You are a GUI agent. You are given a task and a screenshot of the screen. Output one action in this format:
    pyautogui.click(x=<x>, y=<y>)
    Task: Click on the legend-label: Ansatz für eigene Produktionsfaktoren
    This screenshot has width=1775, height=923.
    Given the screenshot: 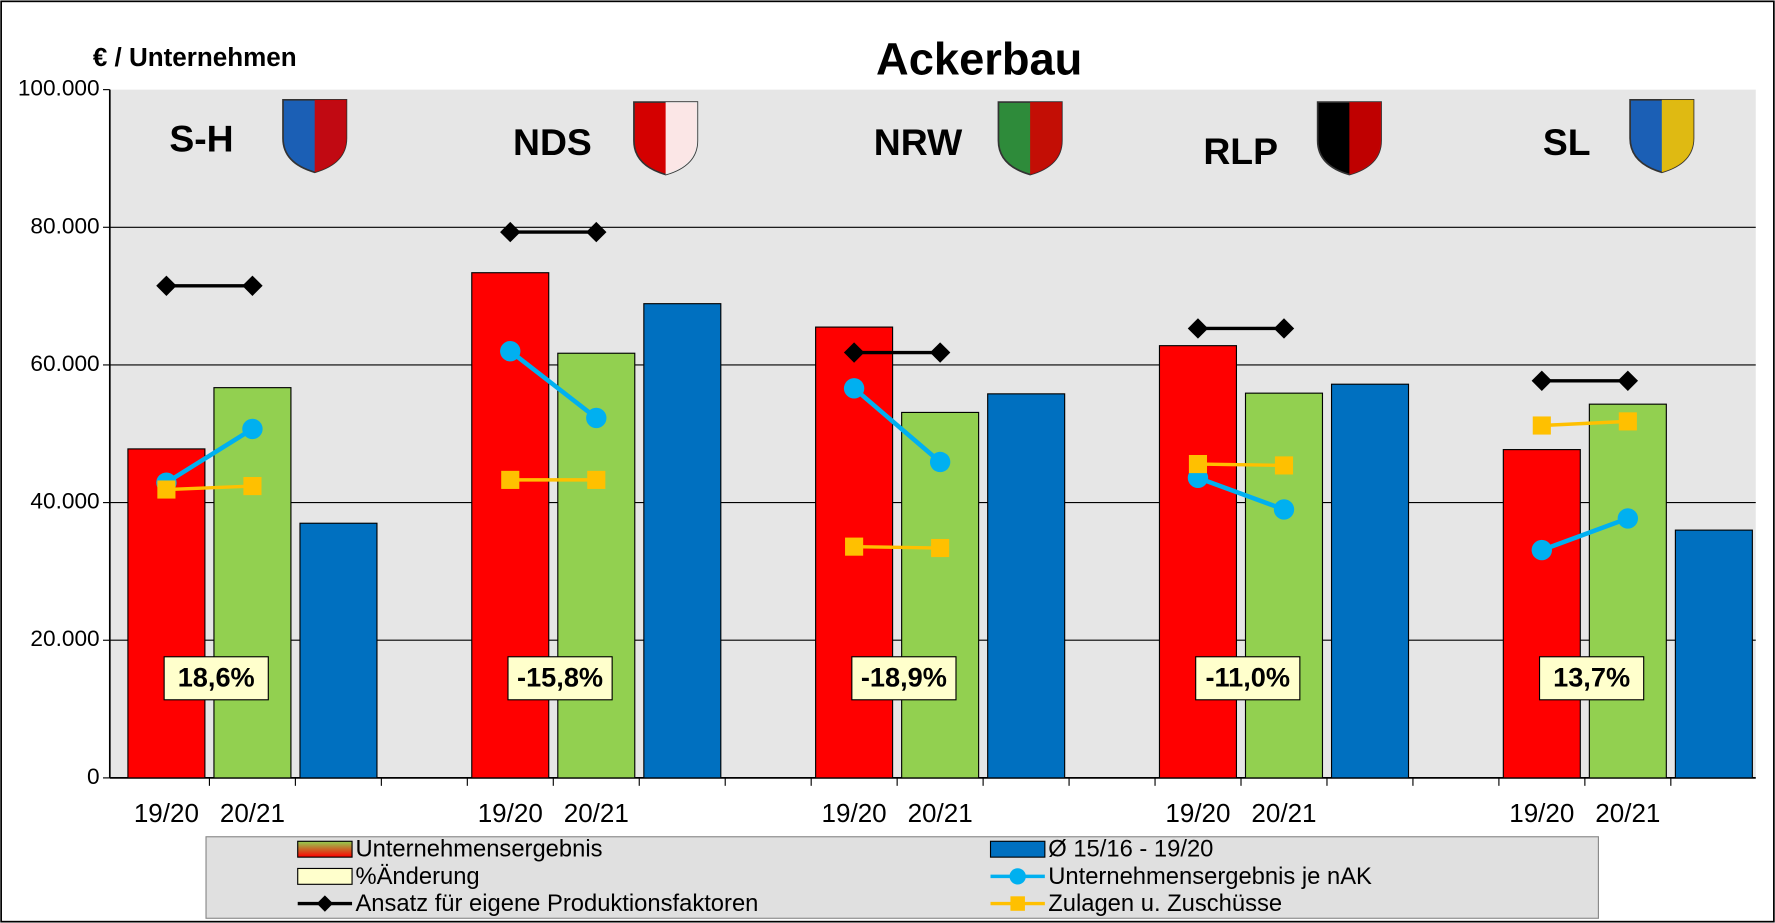 What is the action you would take?
    pyautogui.click(x=556, y=903)
    